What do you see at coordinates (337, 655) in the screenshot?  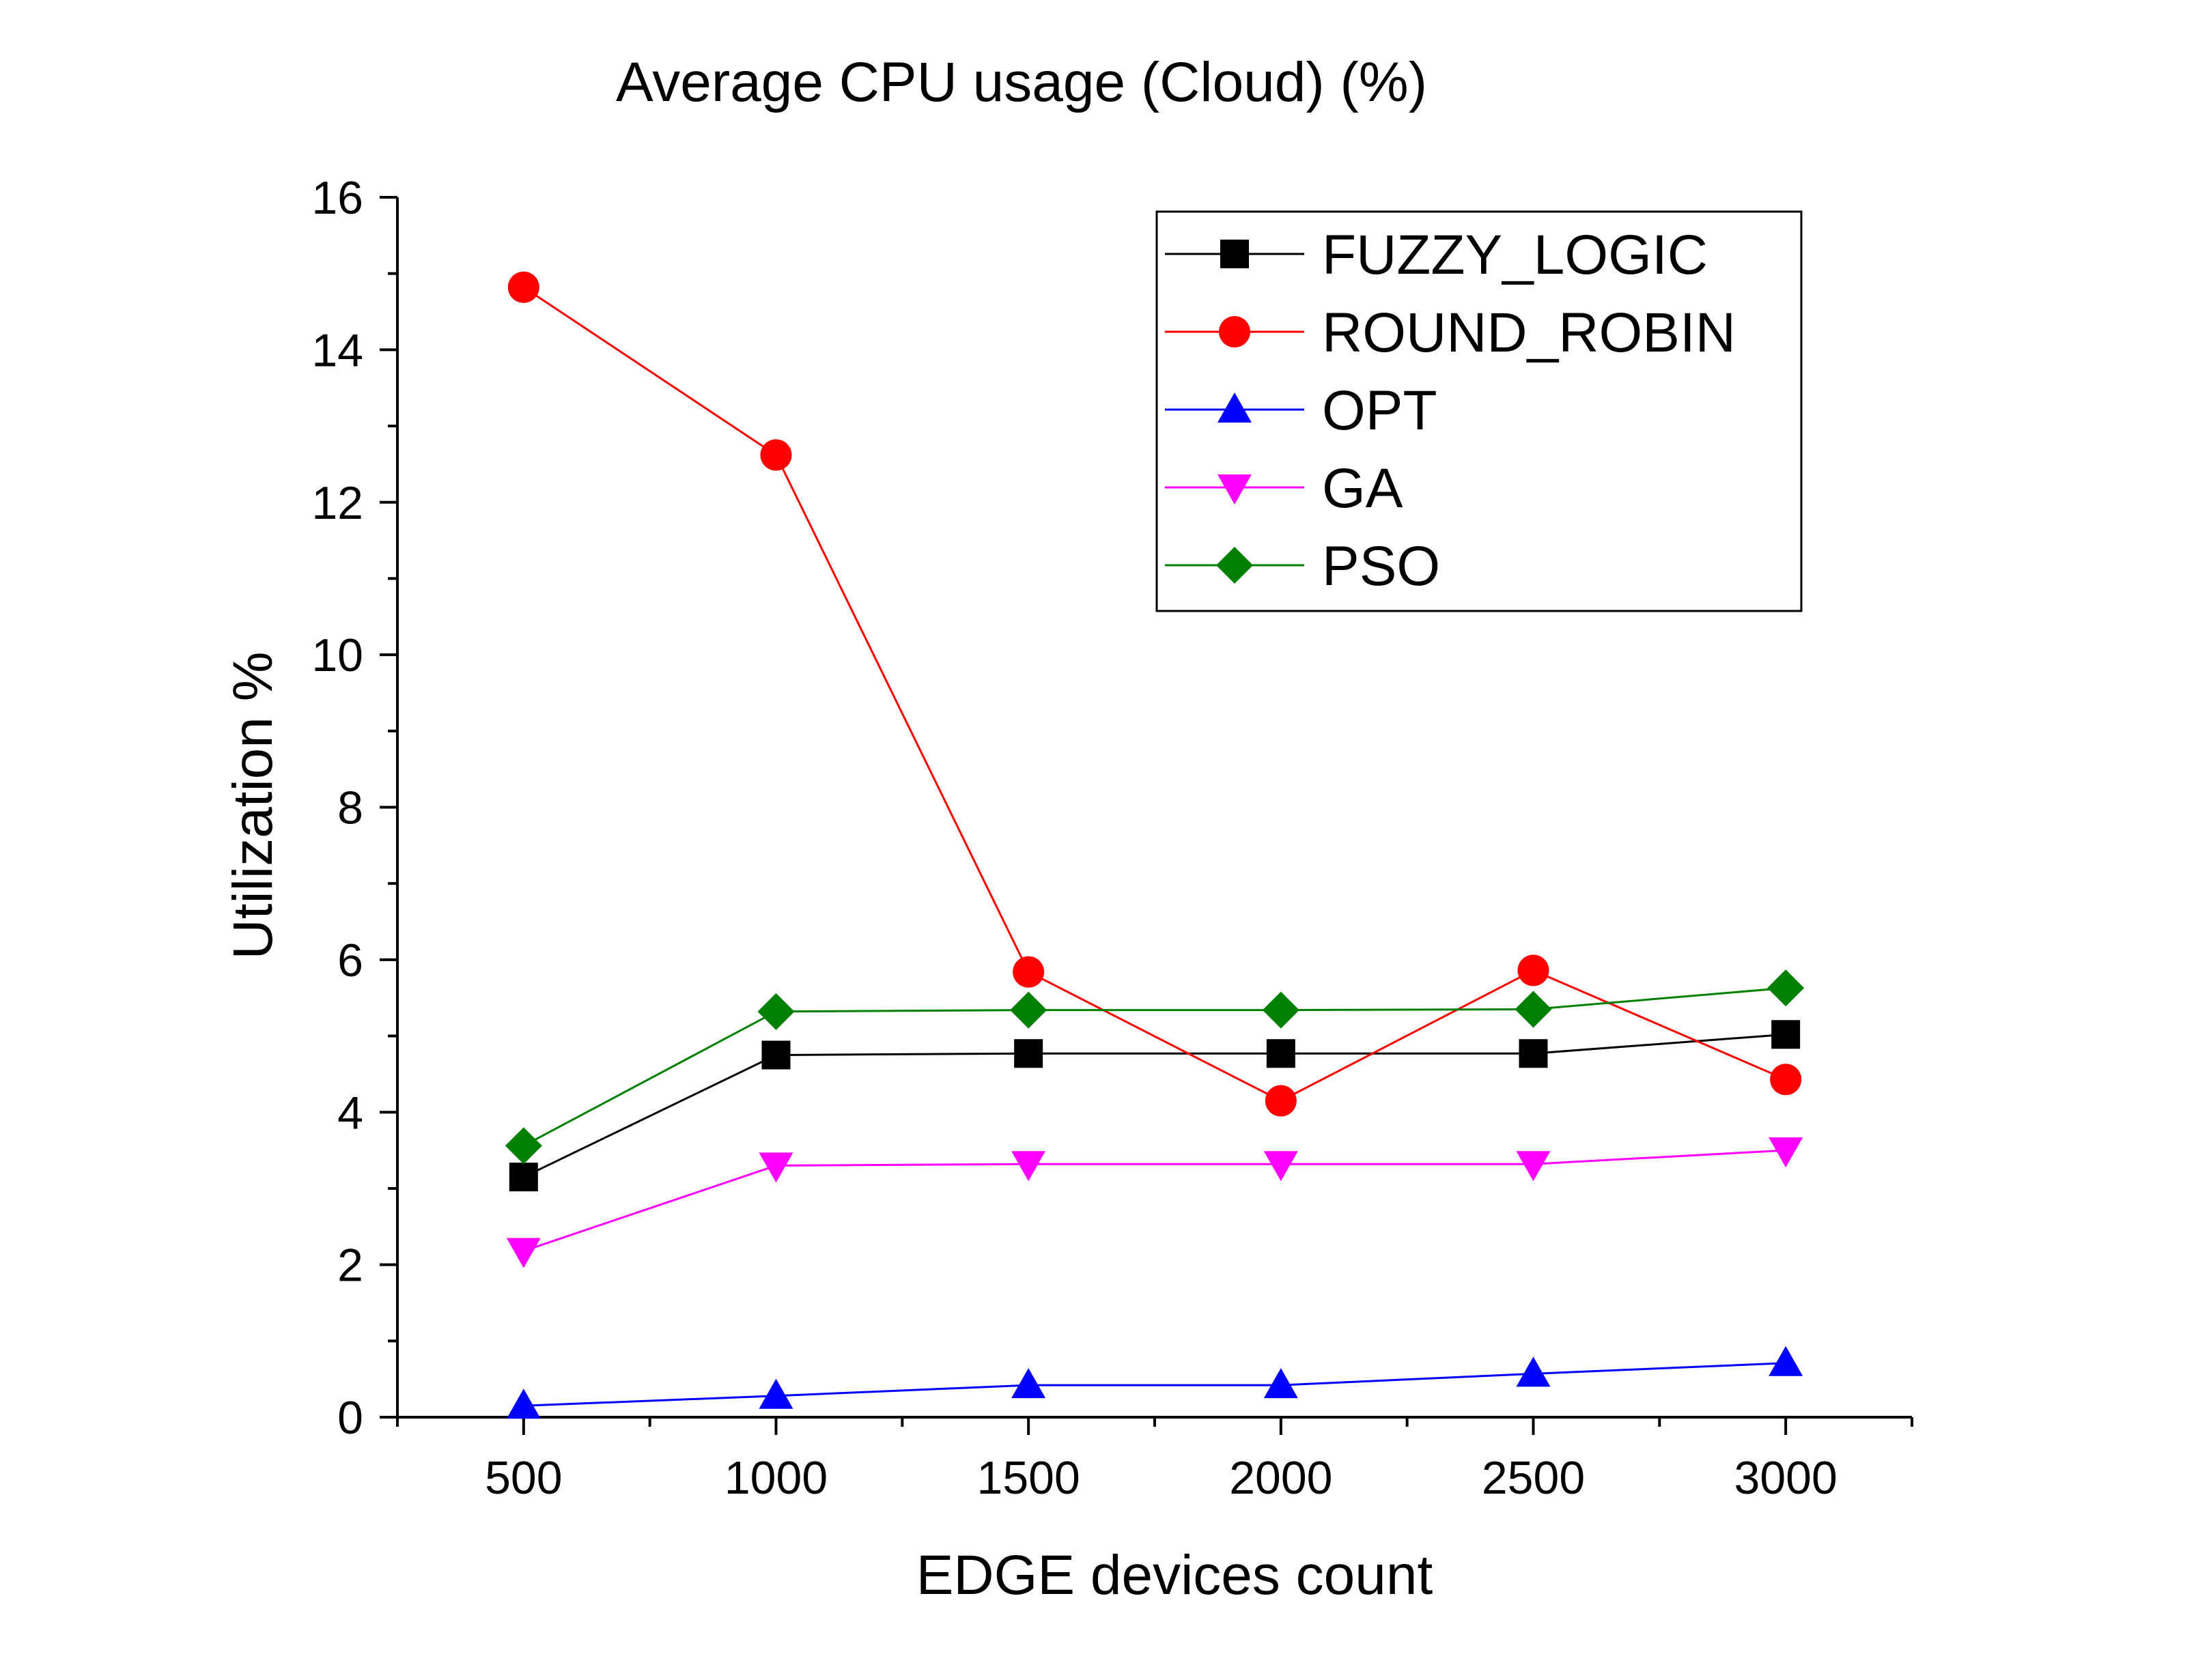 I see `y-tick-label: 10` at bounding box center [337, 655].